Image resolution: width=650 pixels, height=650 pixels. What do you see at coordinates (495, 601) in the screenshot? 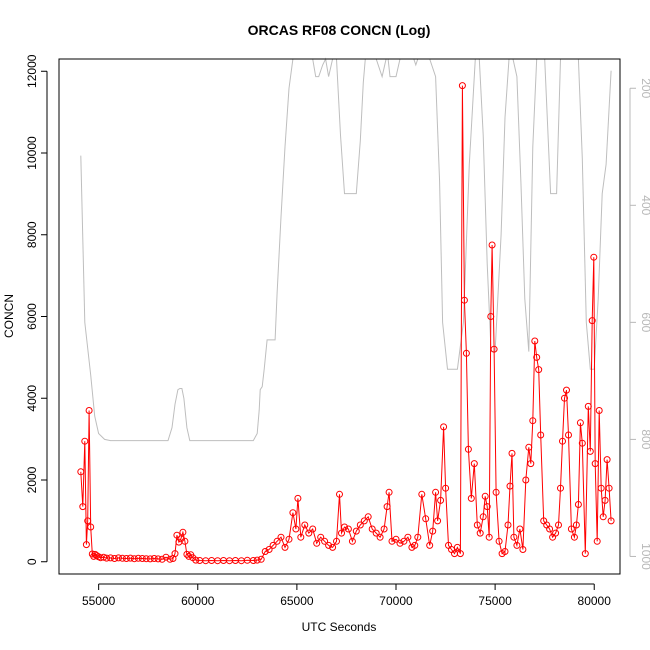
I see `x-tick-label: 75000` at bounding box center [495, 601].